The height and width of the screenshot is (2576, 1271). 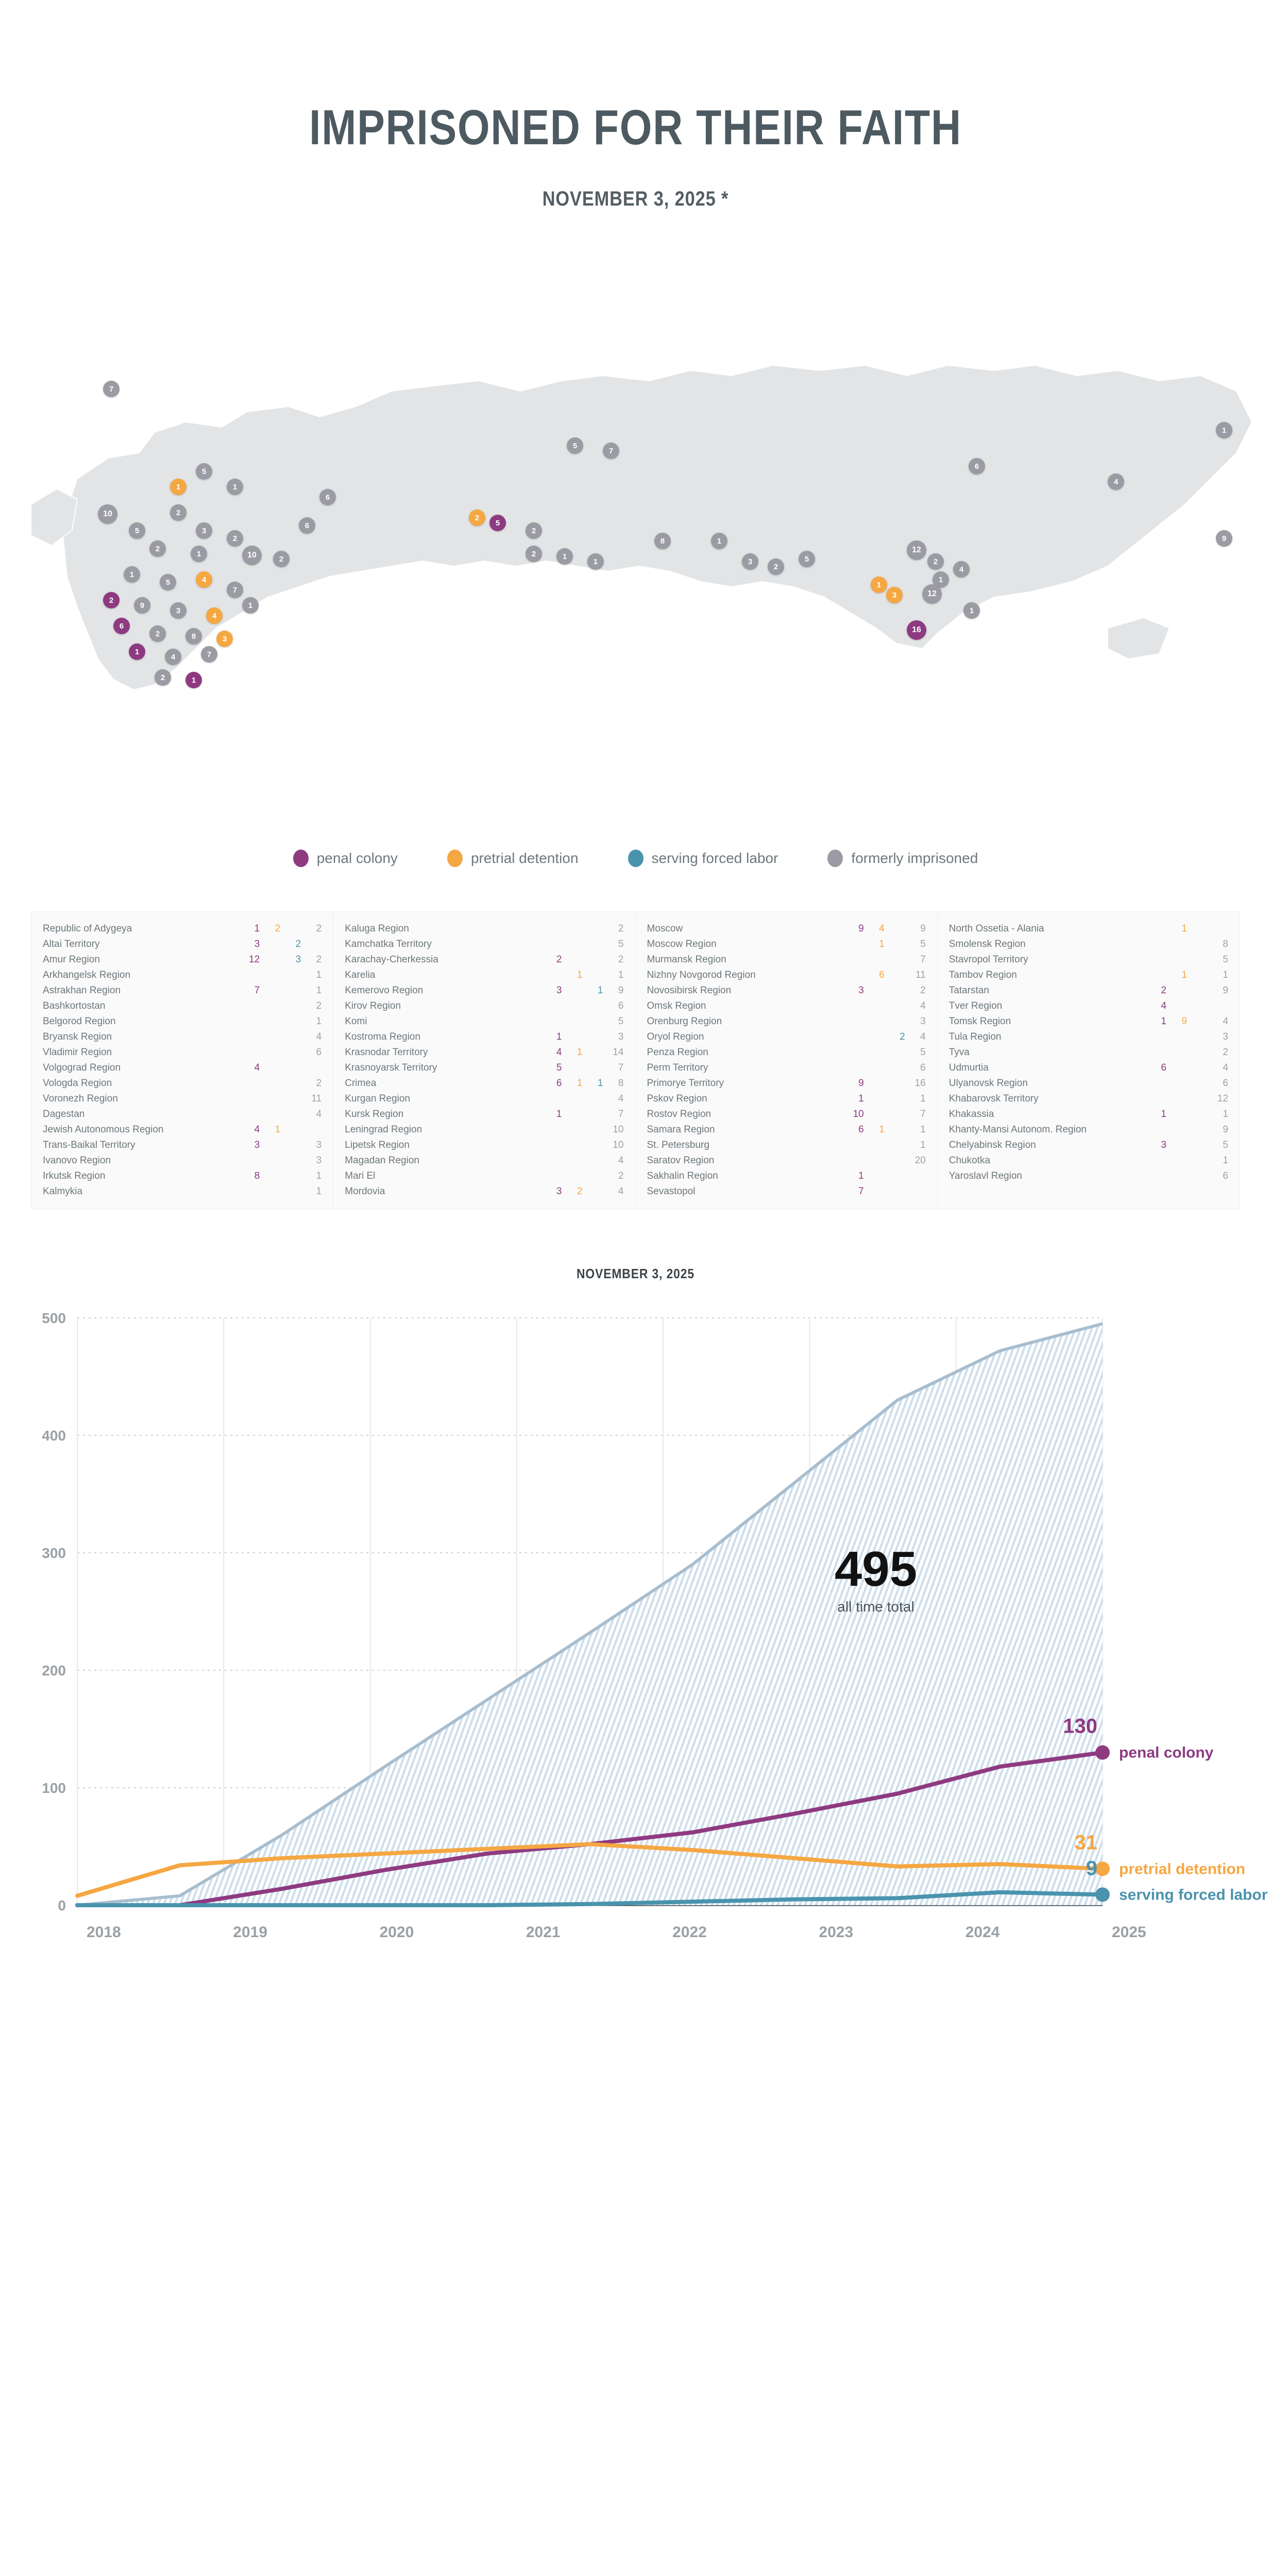 I want to click on table-cell-former: 9, so click(x=923, y=928).